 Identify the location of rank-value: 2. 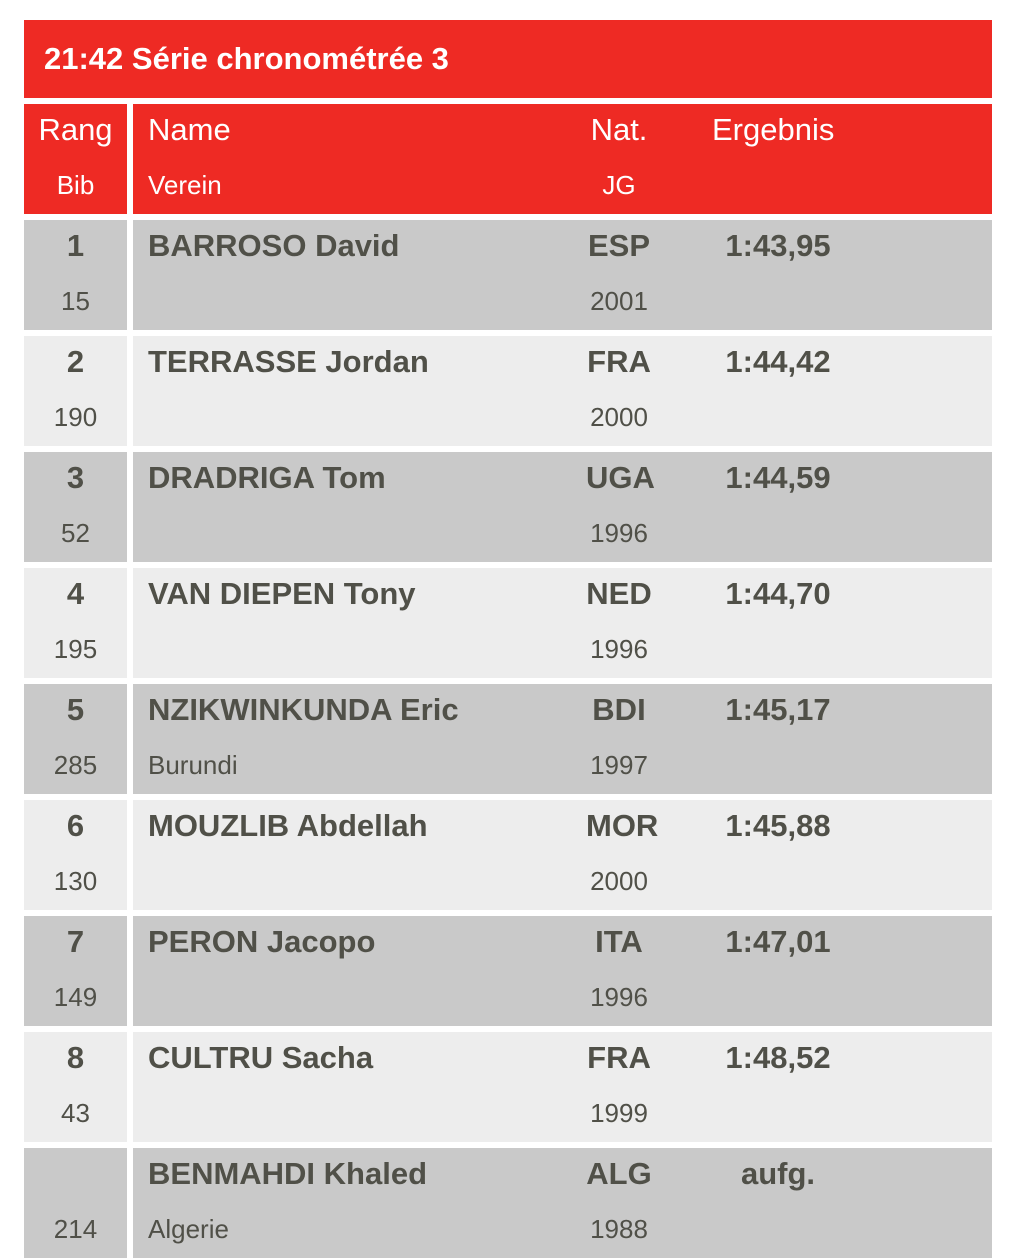
(75, 361).